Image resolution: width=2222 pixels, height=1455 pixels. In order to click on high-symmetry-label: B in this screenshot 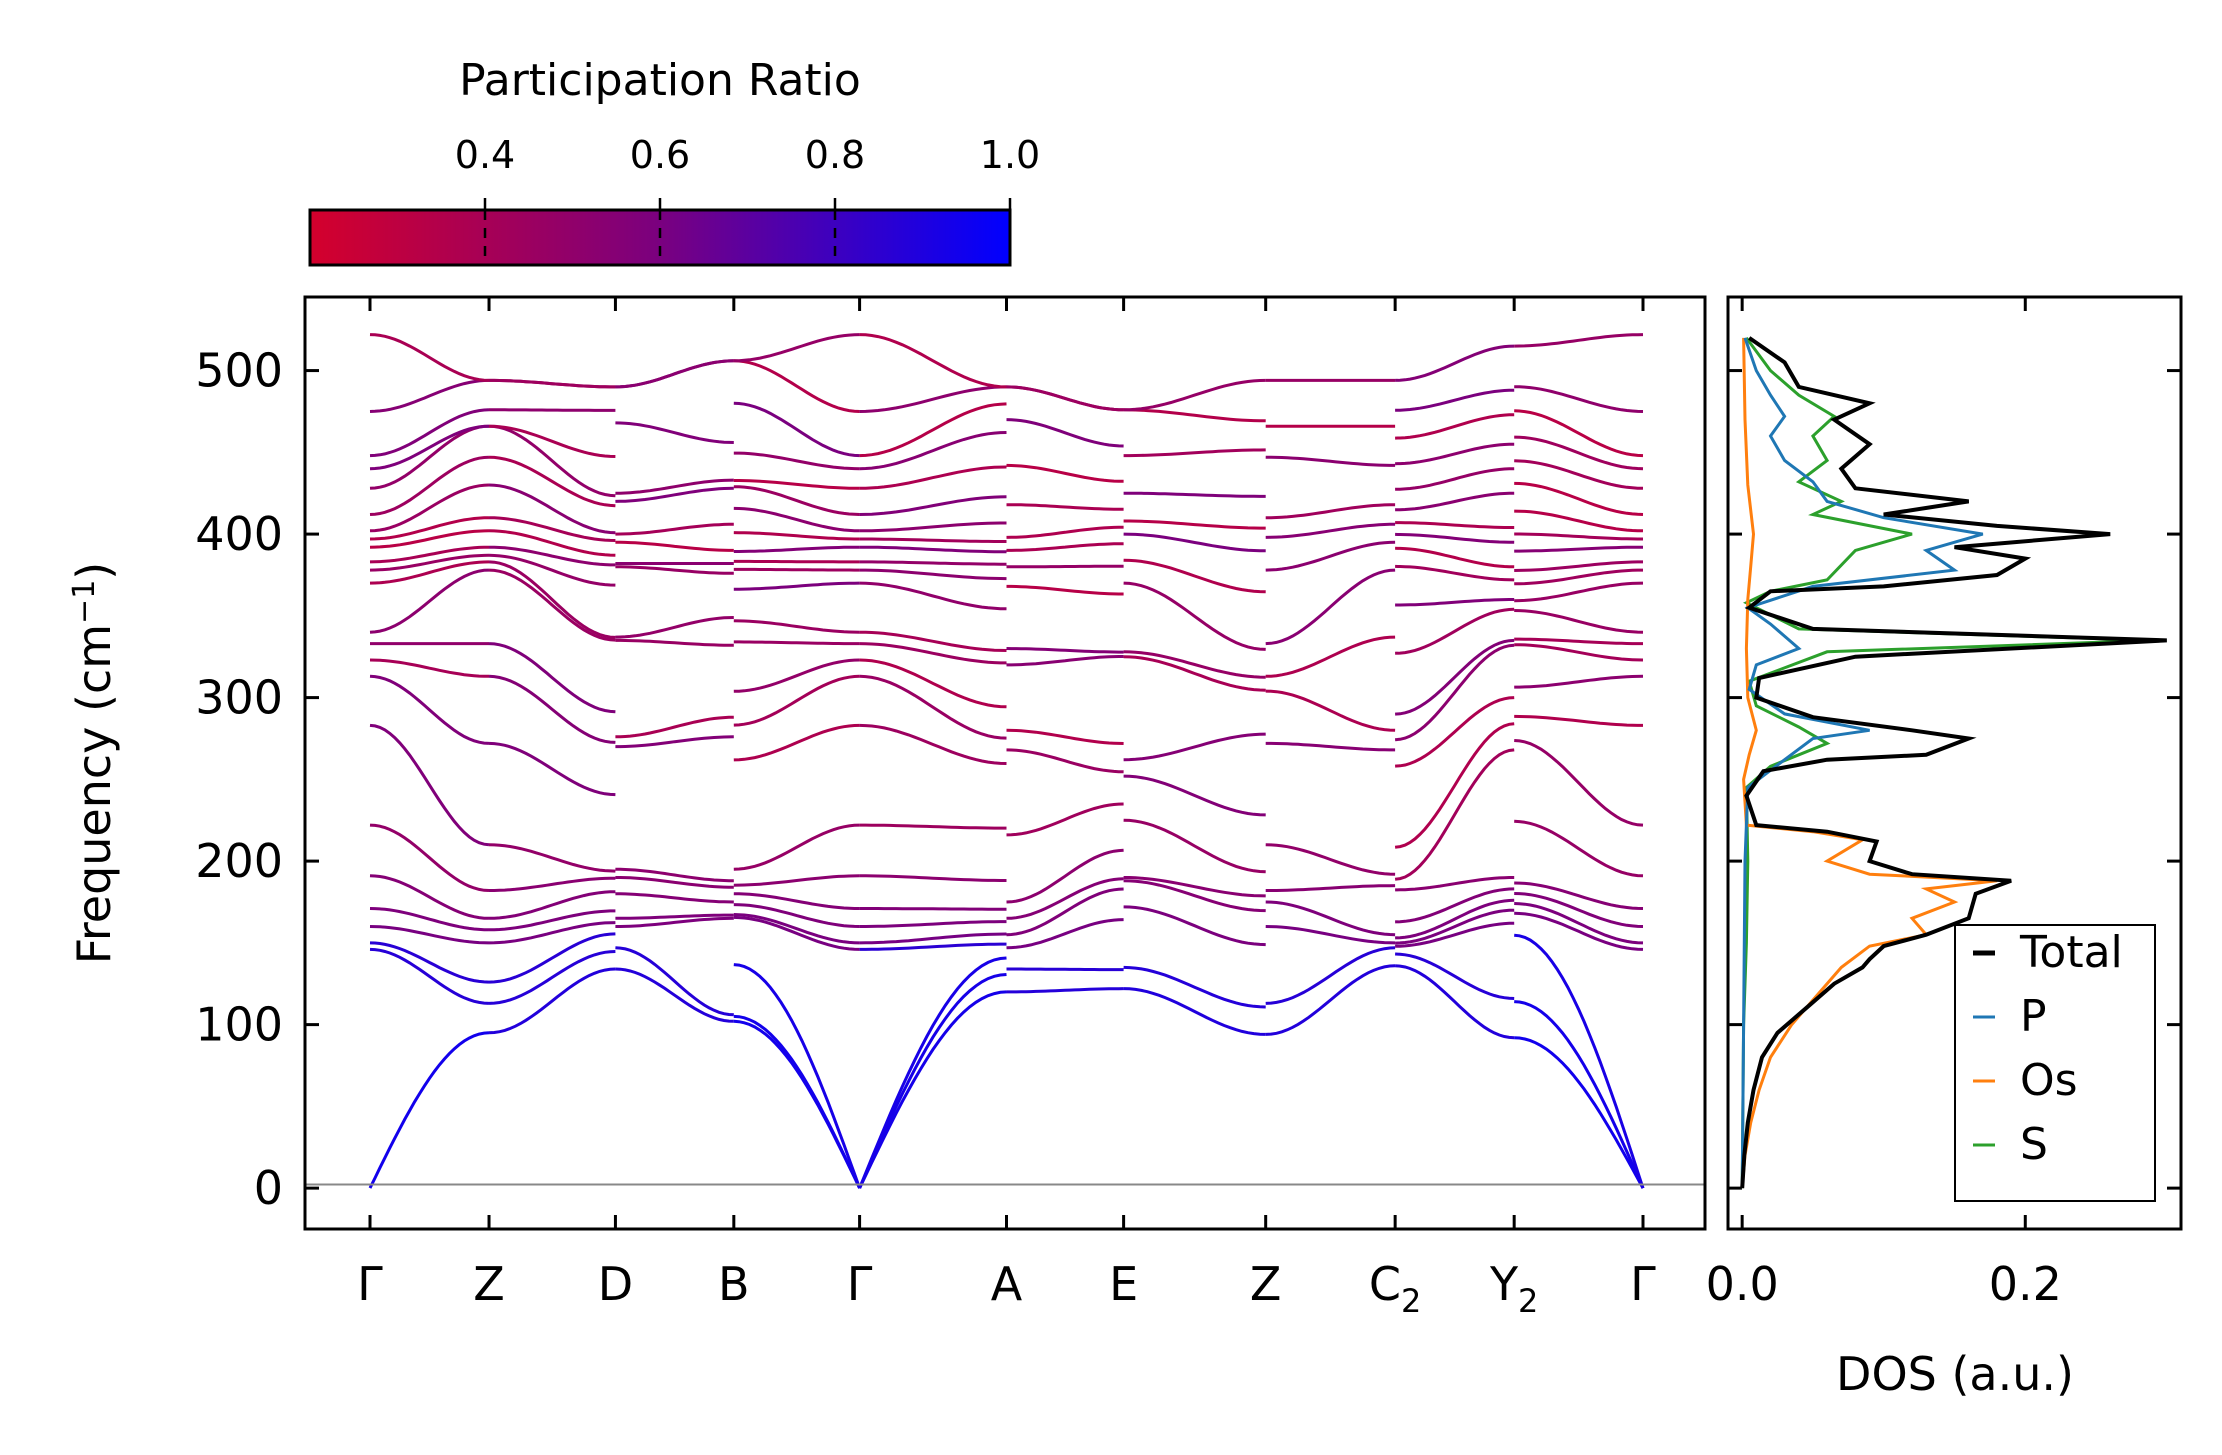, I will do `click(734, 1284)`.